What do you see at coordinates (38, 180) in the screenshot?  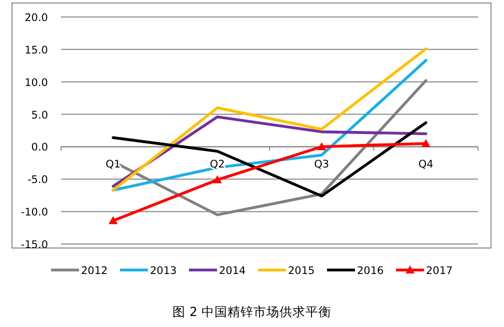 I see `y-tick-label: -5.0` at bounding box center [38, 180].